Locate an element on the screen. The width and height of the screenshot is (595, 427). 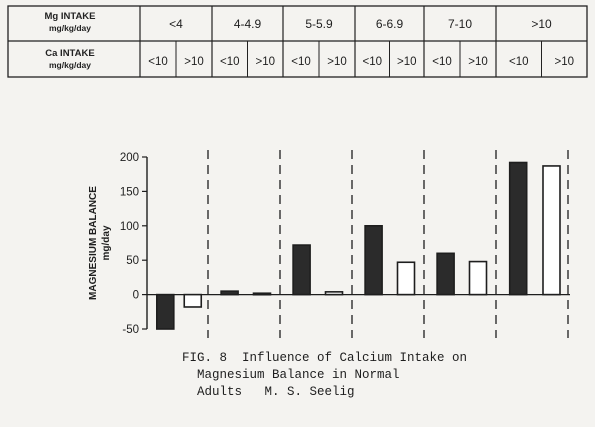
y-tick-label: 150 is located at coordinates (129, 192).